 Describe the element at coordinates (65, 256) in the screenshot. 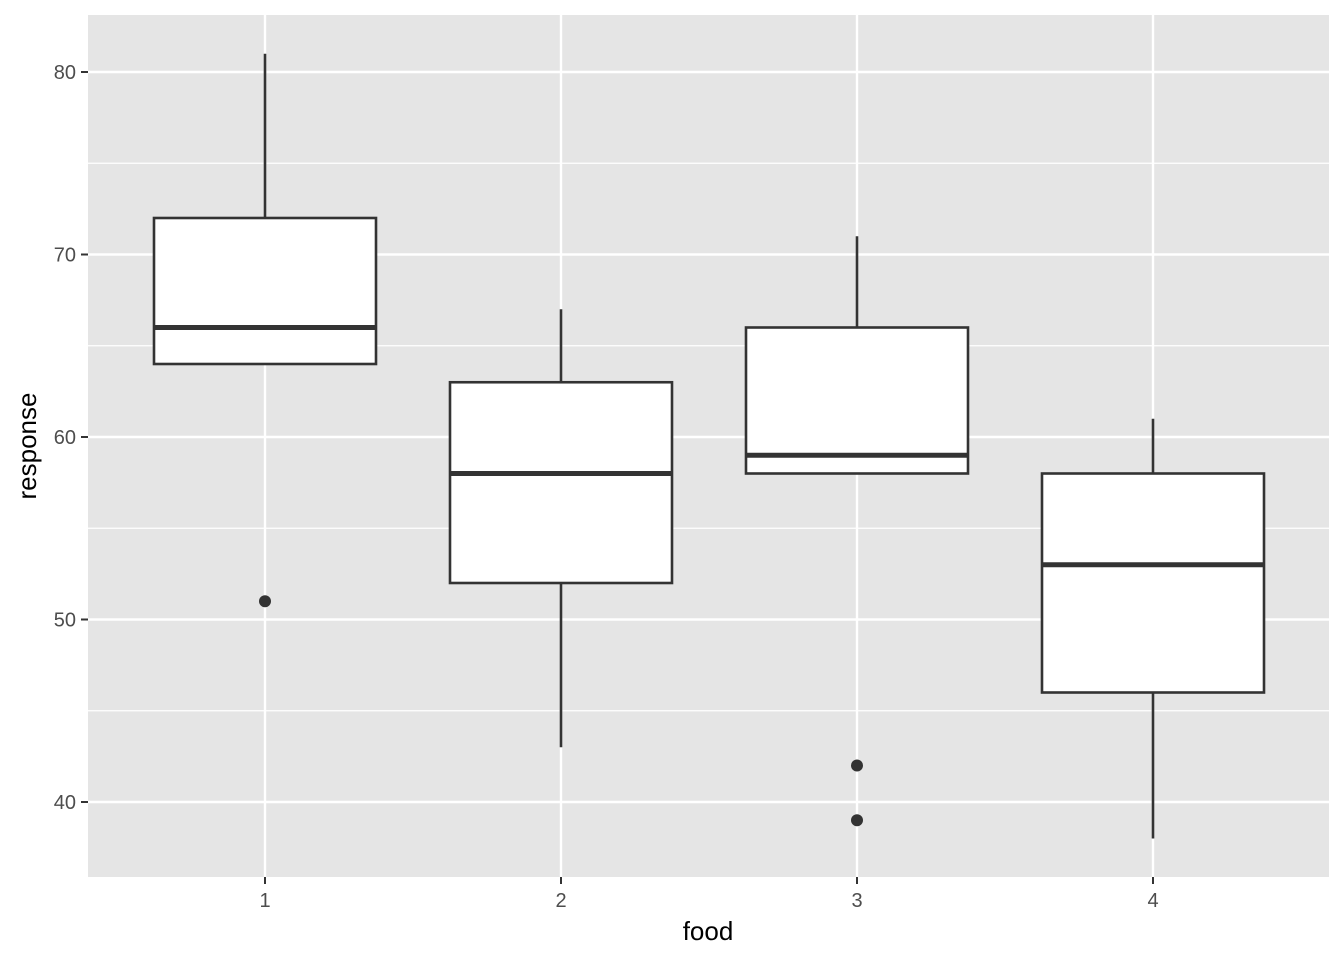

I see `y-tick-label: 70` at that location.